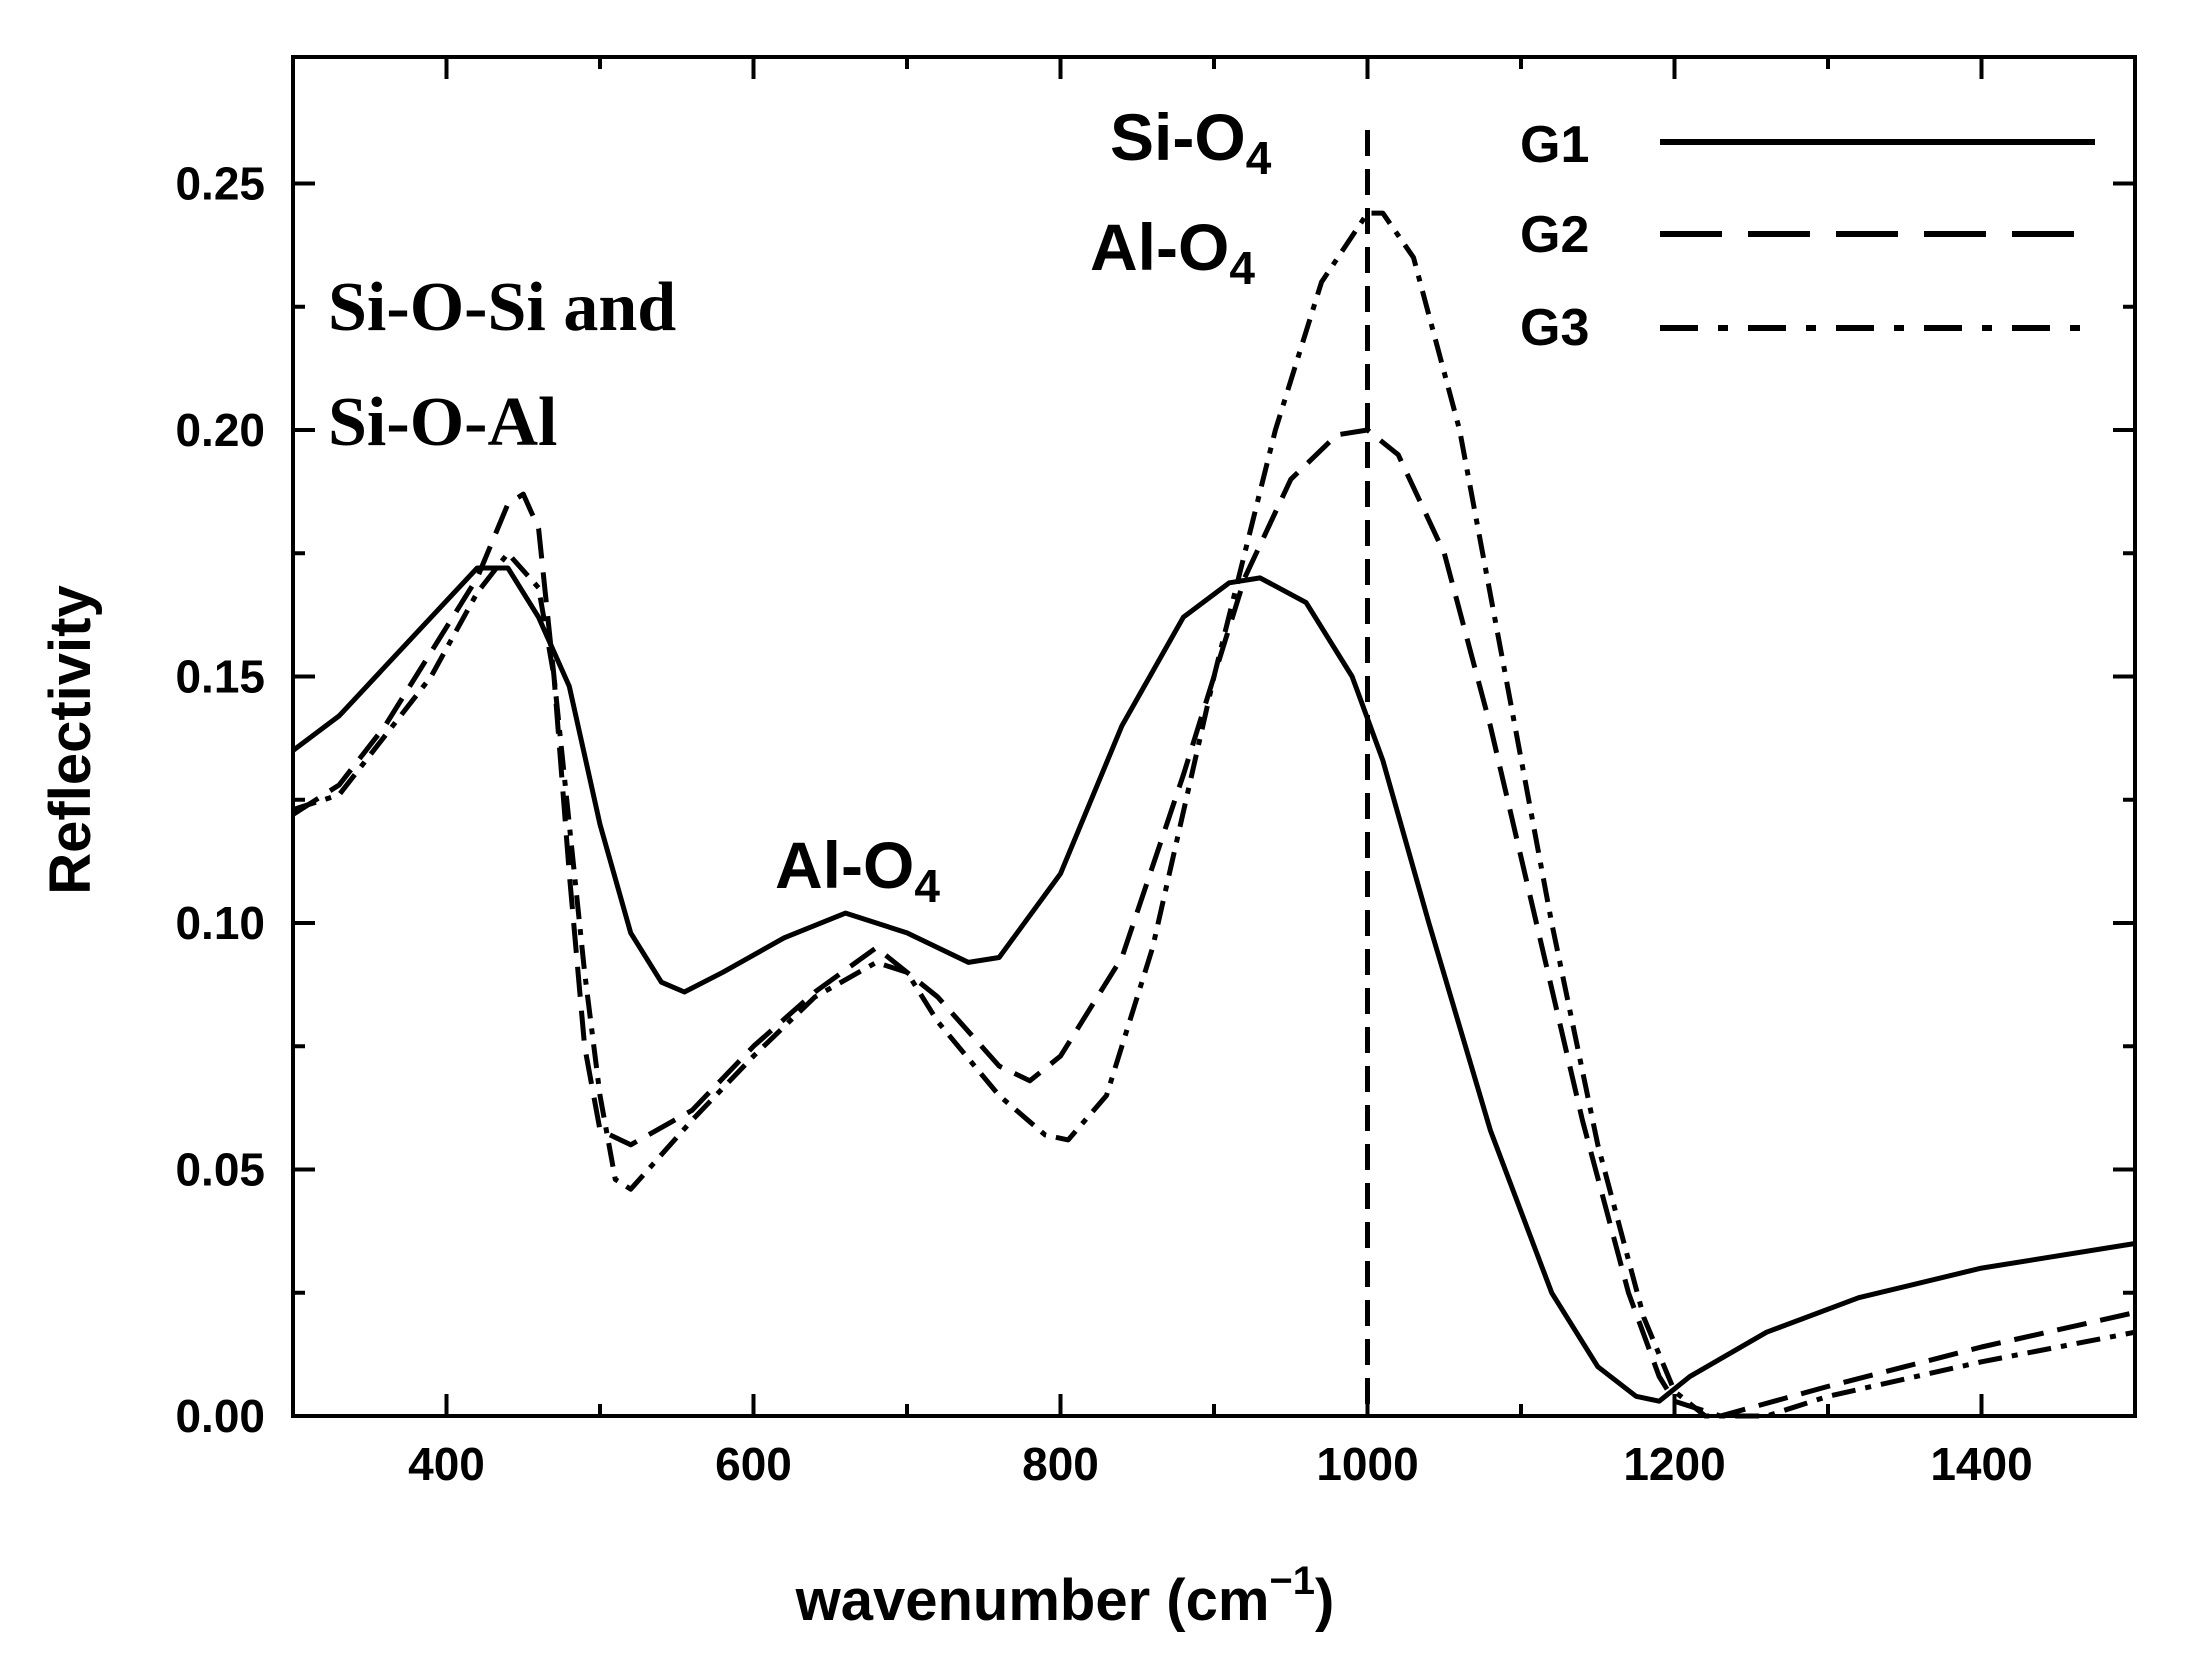 This screenshot has width=2190, height=1675. Describe the element at coordinates (70, 739) in the screenshot. I see `y-axis-title: Reflectivity` at that location.